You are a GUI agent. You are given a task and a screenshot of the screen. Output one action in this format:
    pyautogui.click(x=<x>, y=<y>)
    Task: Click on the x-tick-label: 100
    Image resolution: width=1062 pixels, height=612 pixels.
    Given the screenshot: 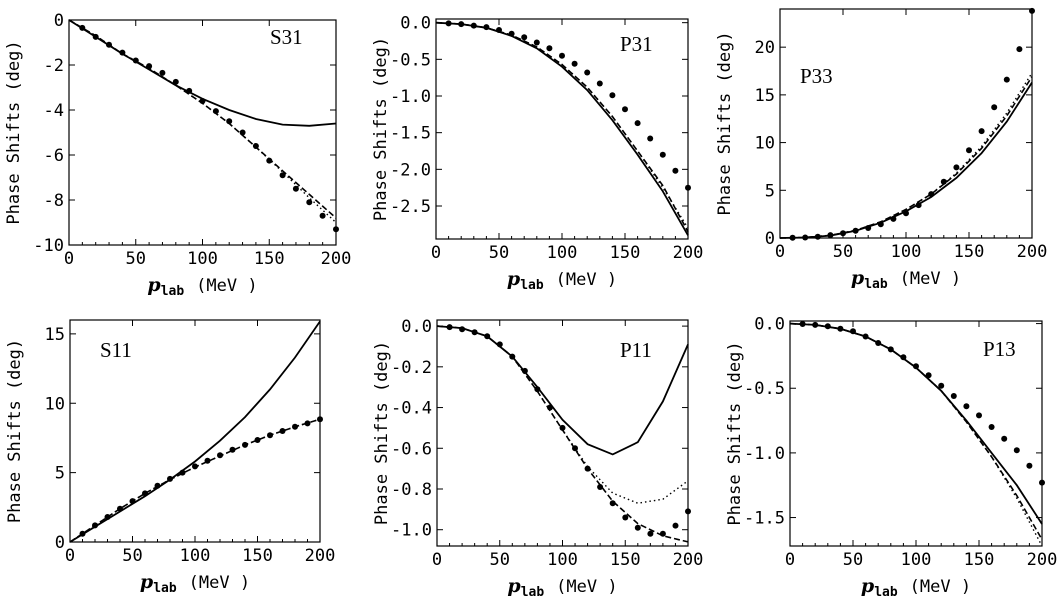 What is the action you would take?
    pyautogui.click(x=562, y=560)
    